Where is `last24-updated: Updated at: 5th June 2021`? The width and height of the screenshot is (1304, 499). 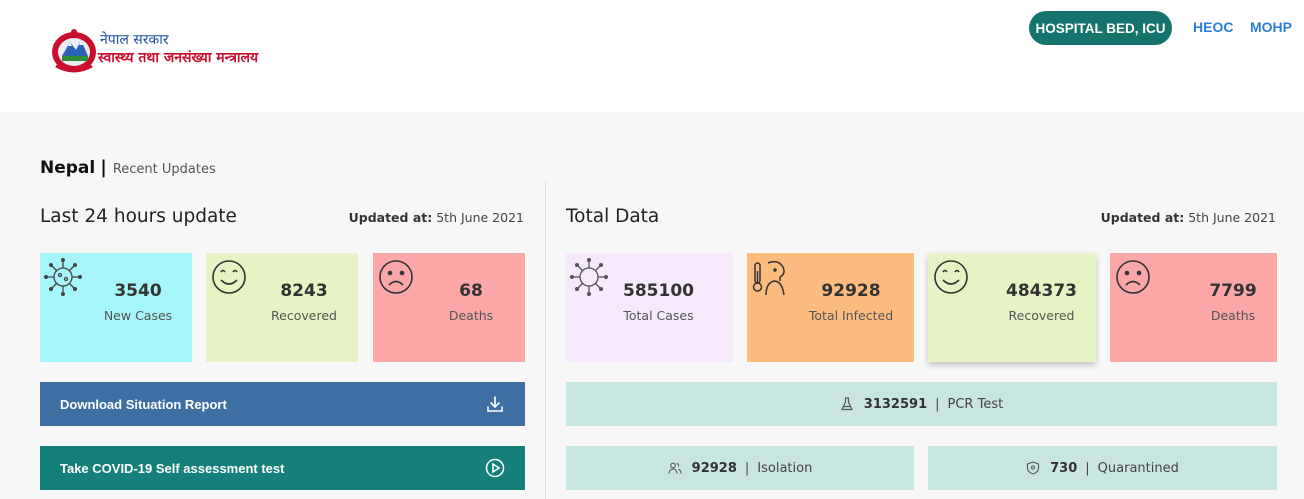
last24-updated: Updated at: 5th June 2021 is located at coordinates (436, 217).